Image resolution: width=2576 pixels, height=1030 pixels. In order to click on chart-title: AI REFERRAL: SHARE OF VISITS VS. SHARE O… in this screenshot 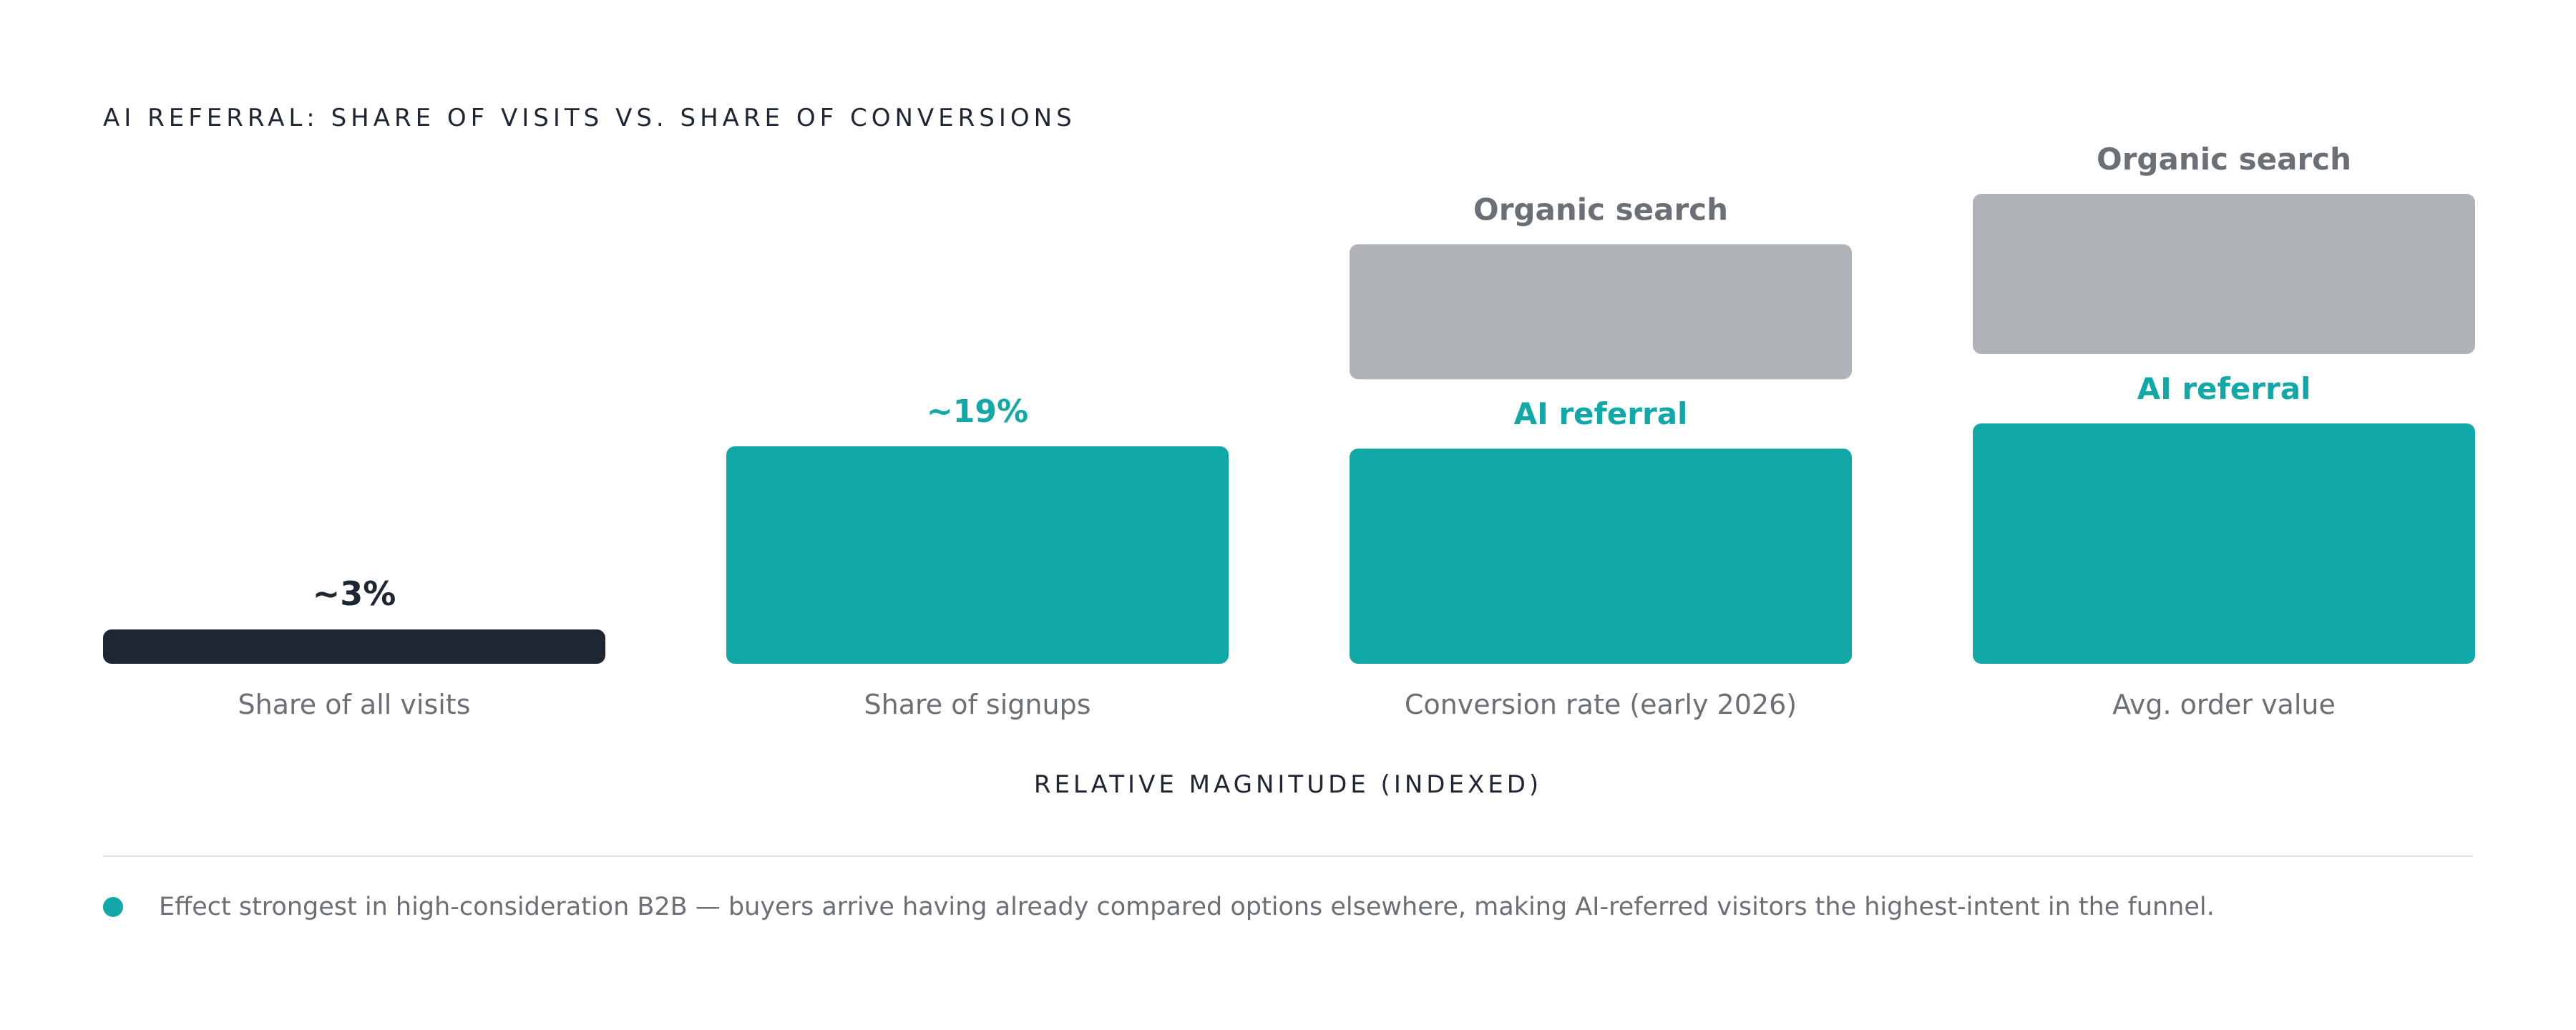, I will do `click(589, 118)`.